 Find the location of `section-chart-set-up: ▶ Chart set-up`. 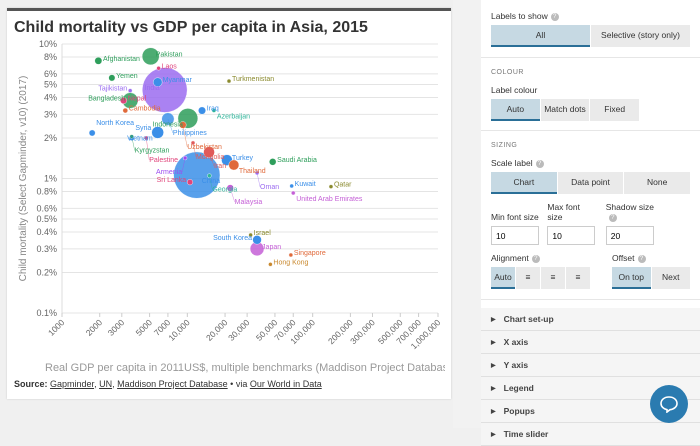

section-chart-set-up: ▶ Chart set-up is located at coordinates (590, 319).